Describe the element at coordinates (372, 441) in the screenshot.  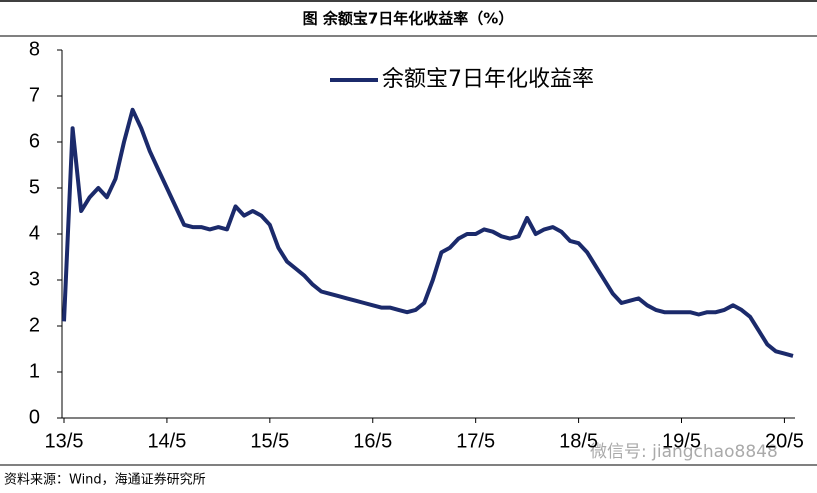
I see `x-tick-label: 16/5` at that location.